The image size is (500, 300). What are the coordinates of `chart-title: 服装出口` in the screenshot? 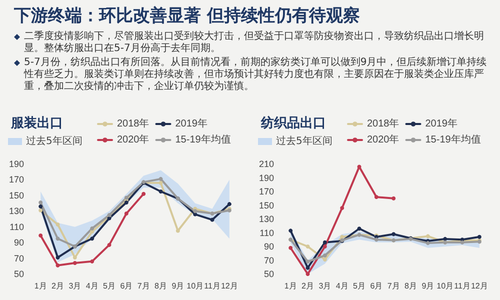 It's located at (36, 123).